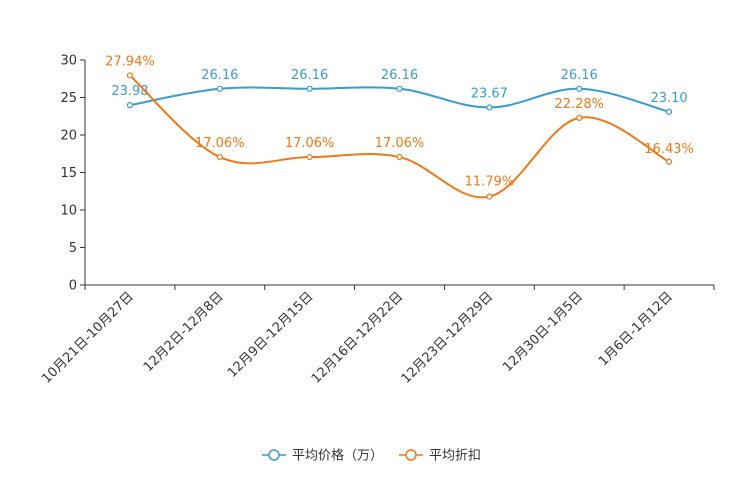  What do you see at coordinates (87, 337) in the screenshot?
I see `x-tick-label: 10月21日-10月27日` at bounding box center [87, 337].